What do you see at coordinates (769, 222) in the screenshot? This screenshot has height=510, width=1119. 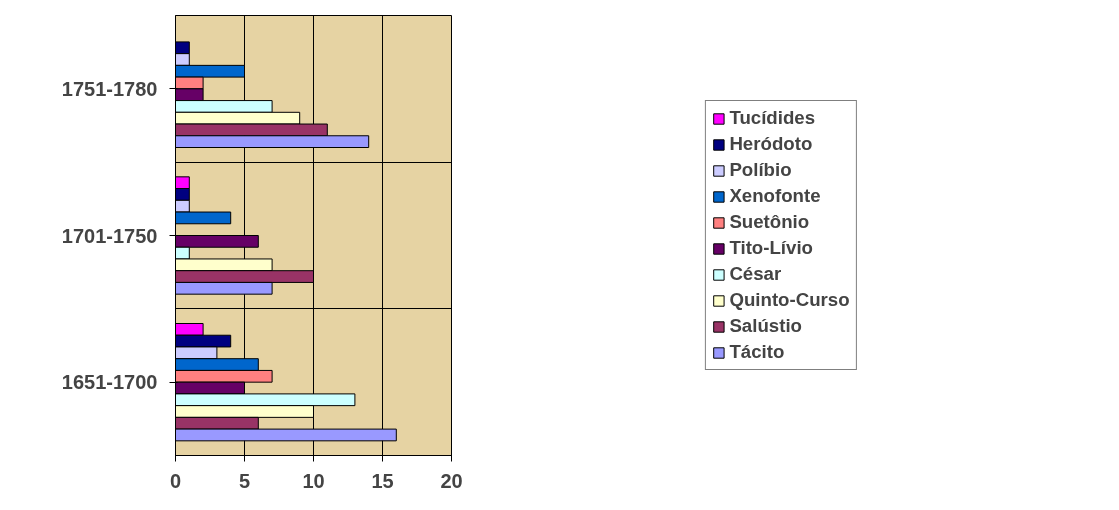 I see `legend-label: Suetônio` at bounding box center [769, 222].